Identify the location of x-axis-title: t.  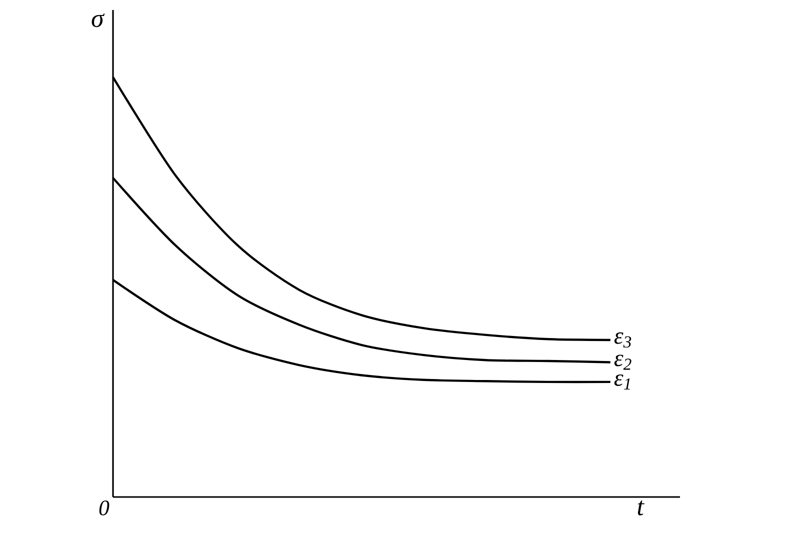
(641, 508).